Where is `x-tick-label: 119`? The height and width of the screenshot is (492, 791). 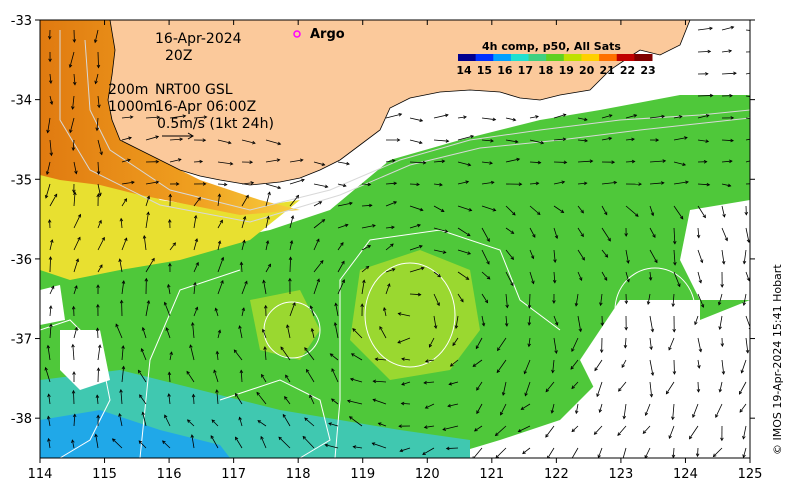 x-tick-label: 119 is located at coordinates (362, 474).